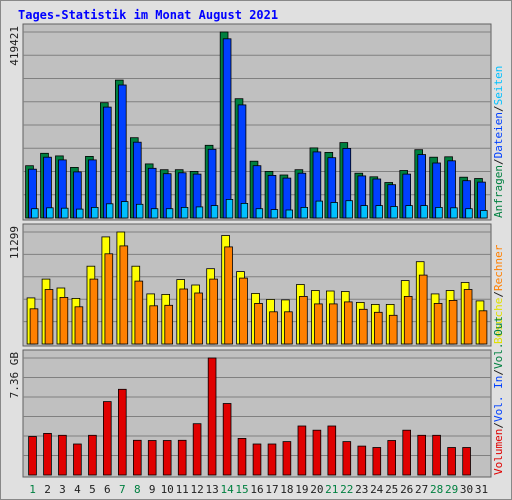 The width and height of the screenshot is (512, 500). What do you see at coordinates (498, 452) in the screenshot?
I see `legend-text: Volumen` at bounding box center [498, 452].